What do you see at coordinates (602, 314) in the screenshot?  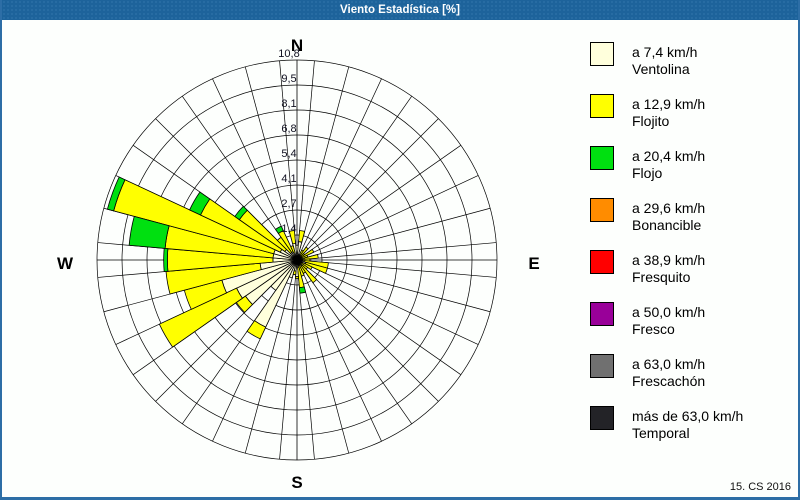 I see `legend-swatch-fresco` at bounding box center [602, 314].